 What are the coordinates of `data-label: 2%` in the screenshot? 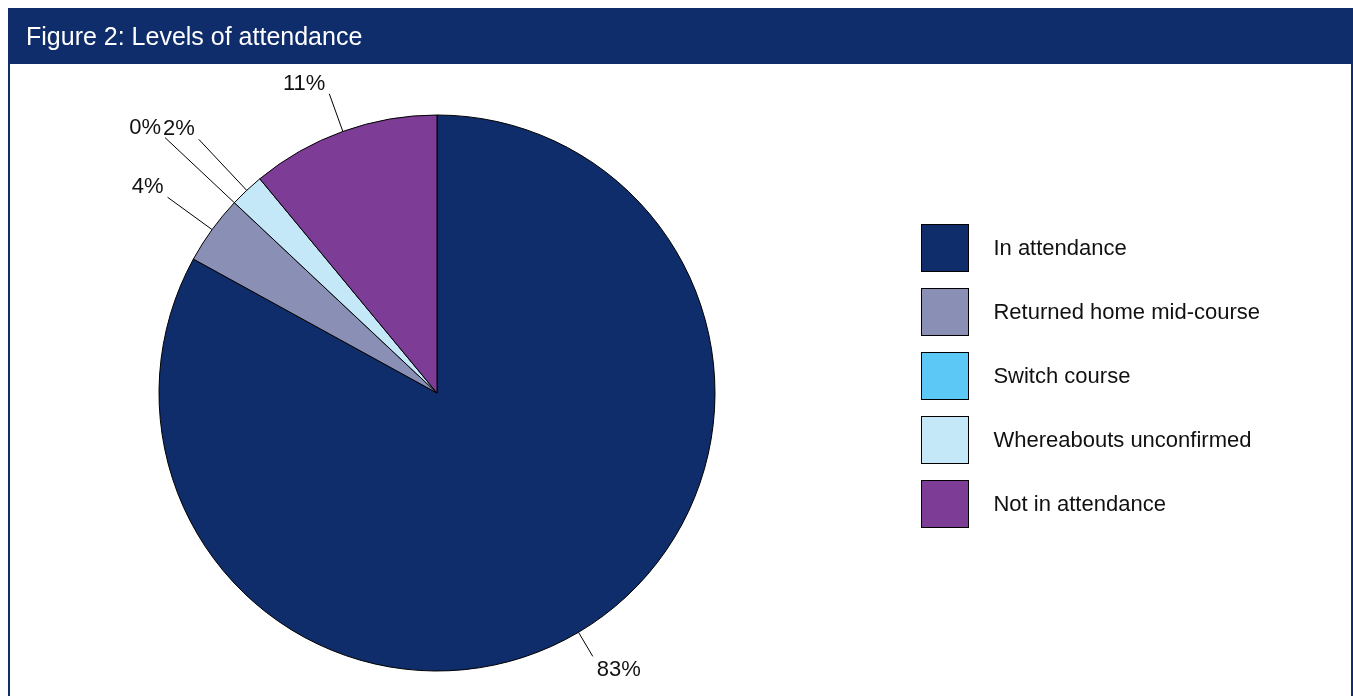 It's located at (178, 128).